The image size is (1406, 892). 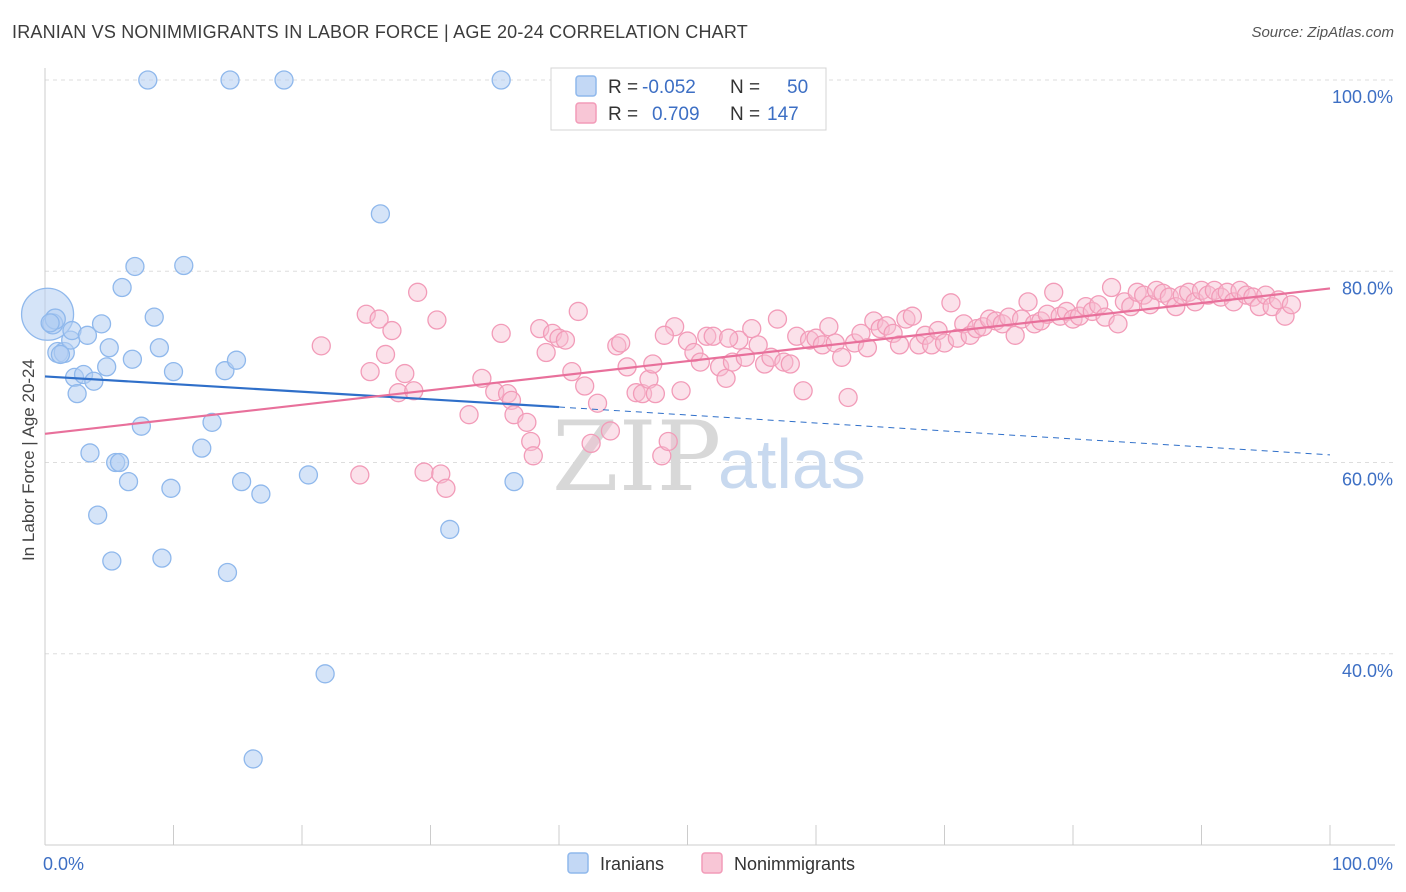 What do you see at coordinates (745, 87) in the screenshot?
I see `legend-n-label-iranians: N =` at bounding box center [745, 87].